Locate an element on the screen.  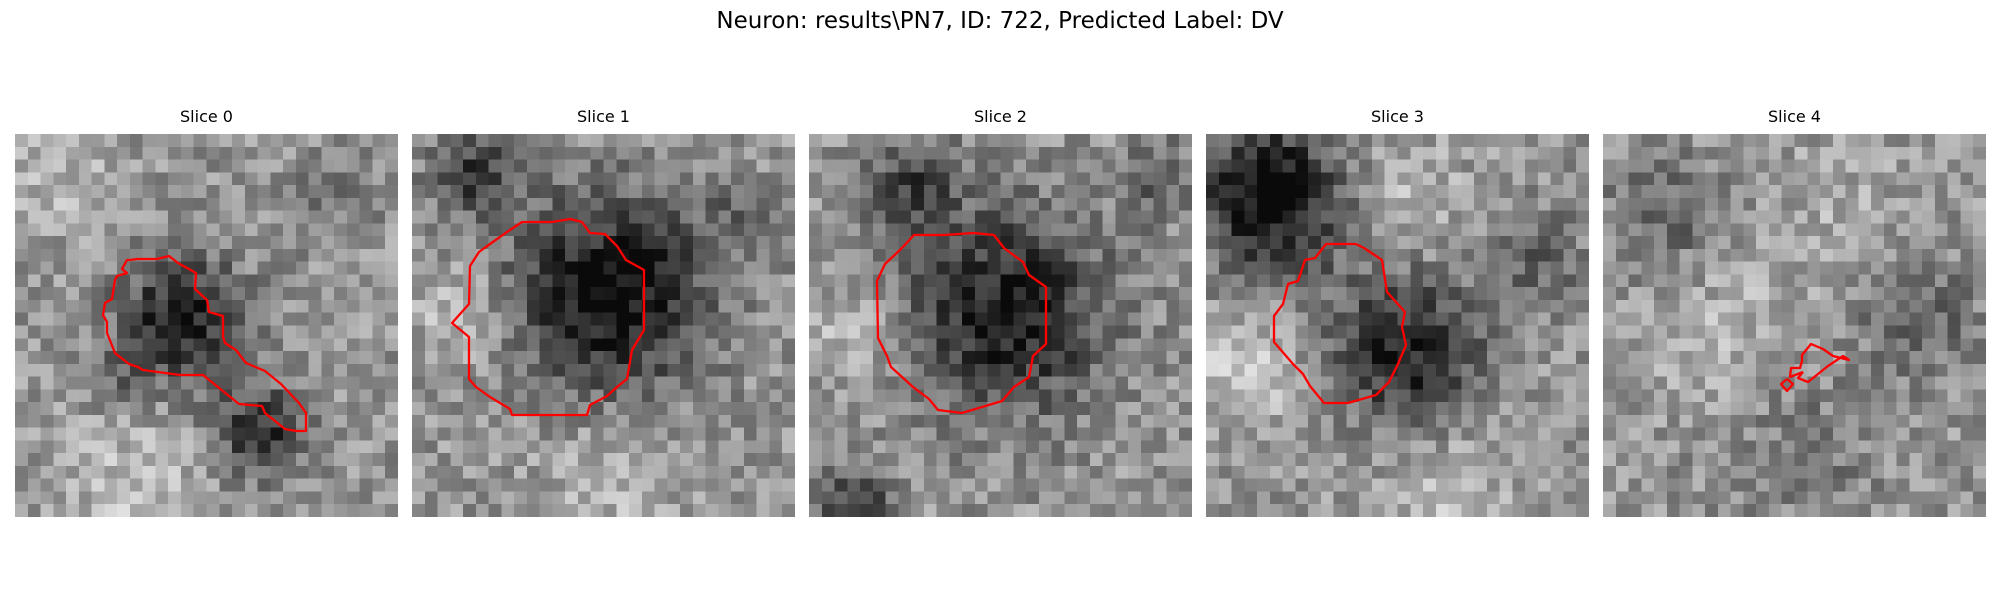
slice-panel-4: Slice 4 is located at coordinates (1794, 312).